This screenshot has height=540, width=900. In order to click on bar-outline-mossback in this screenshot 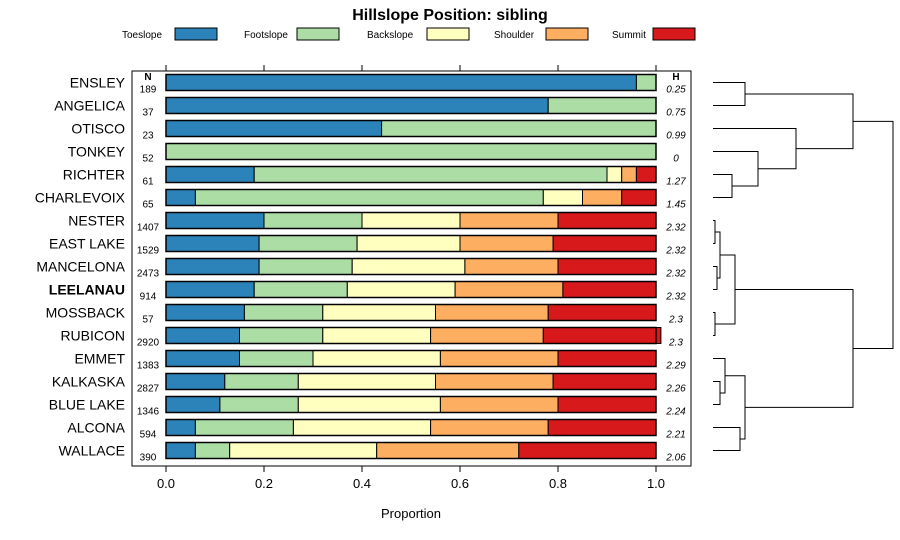, I will do `click(411, 312)`.